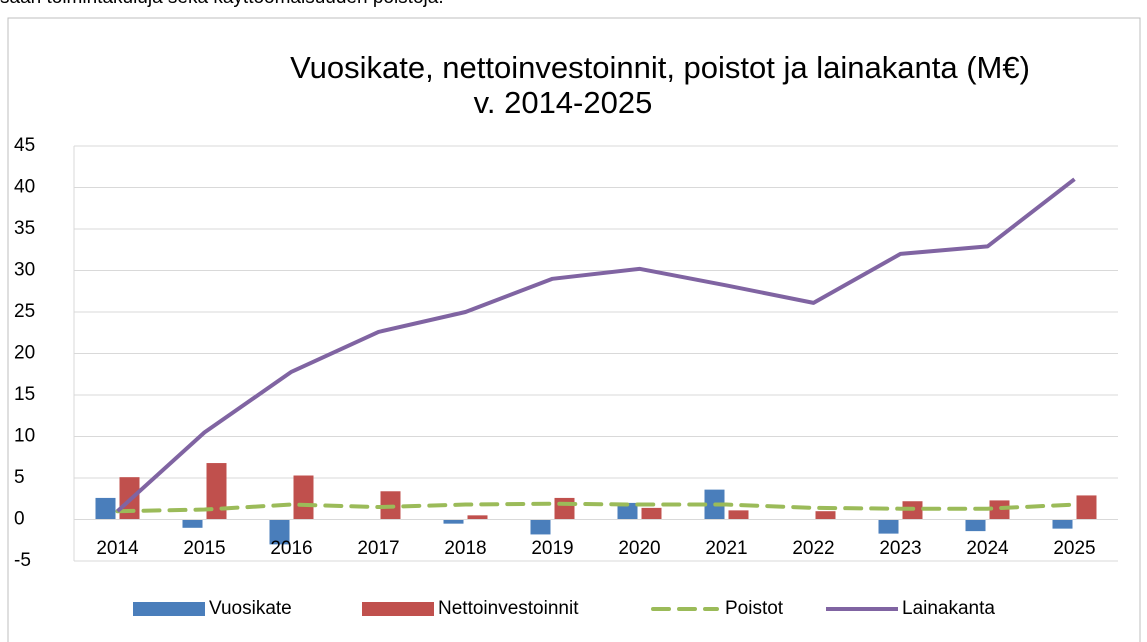 The height and width of the screenshot is (642, 1147). I want to click on y-tick-label: 35, so click(24, 228).